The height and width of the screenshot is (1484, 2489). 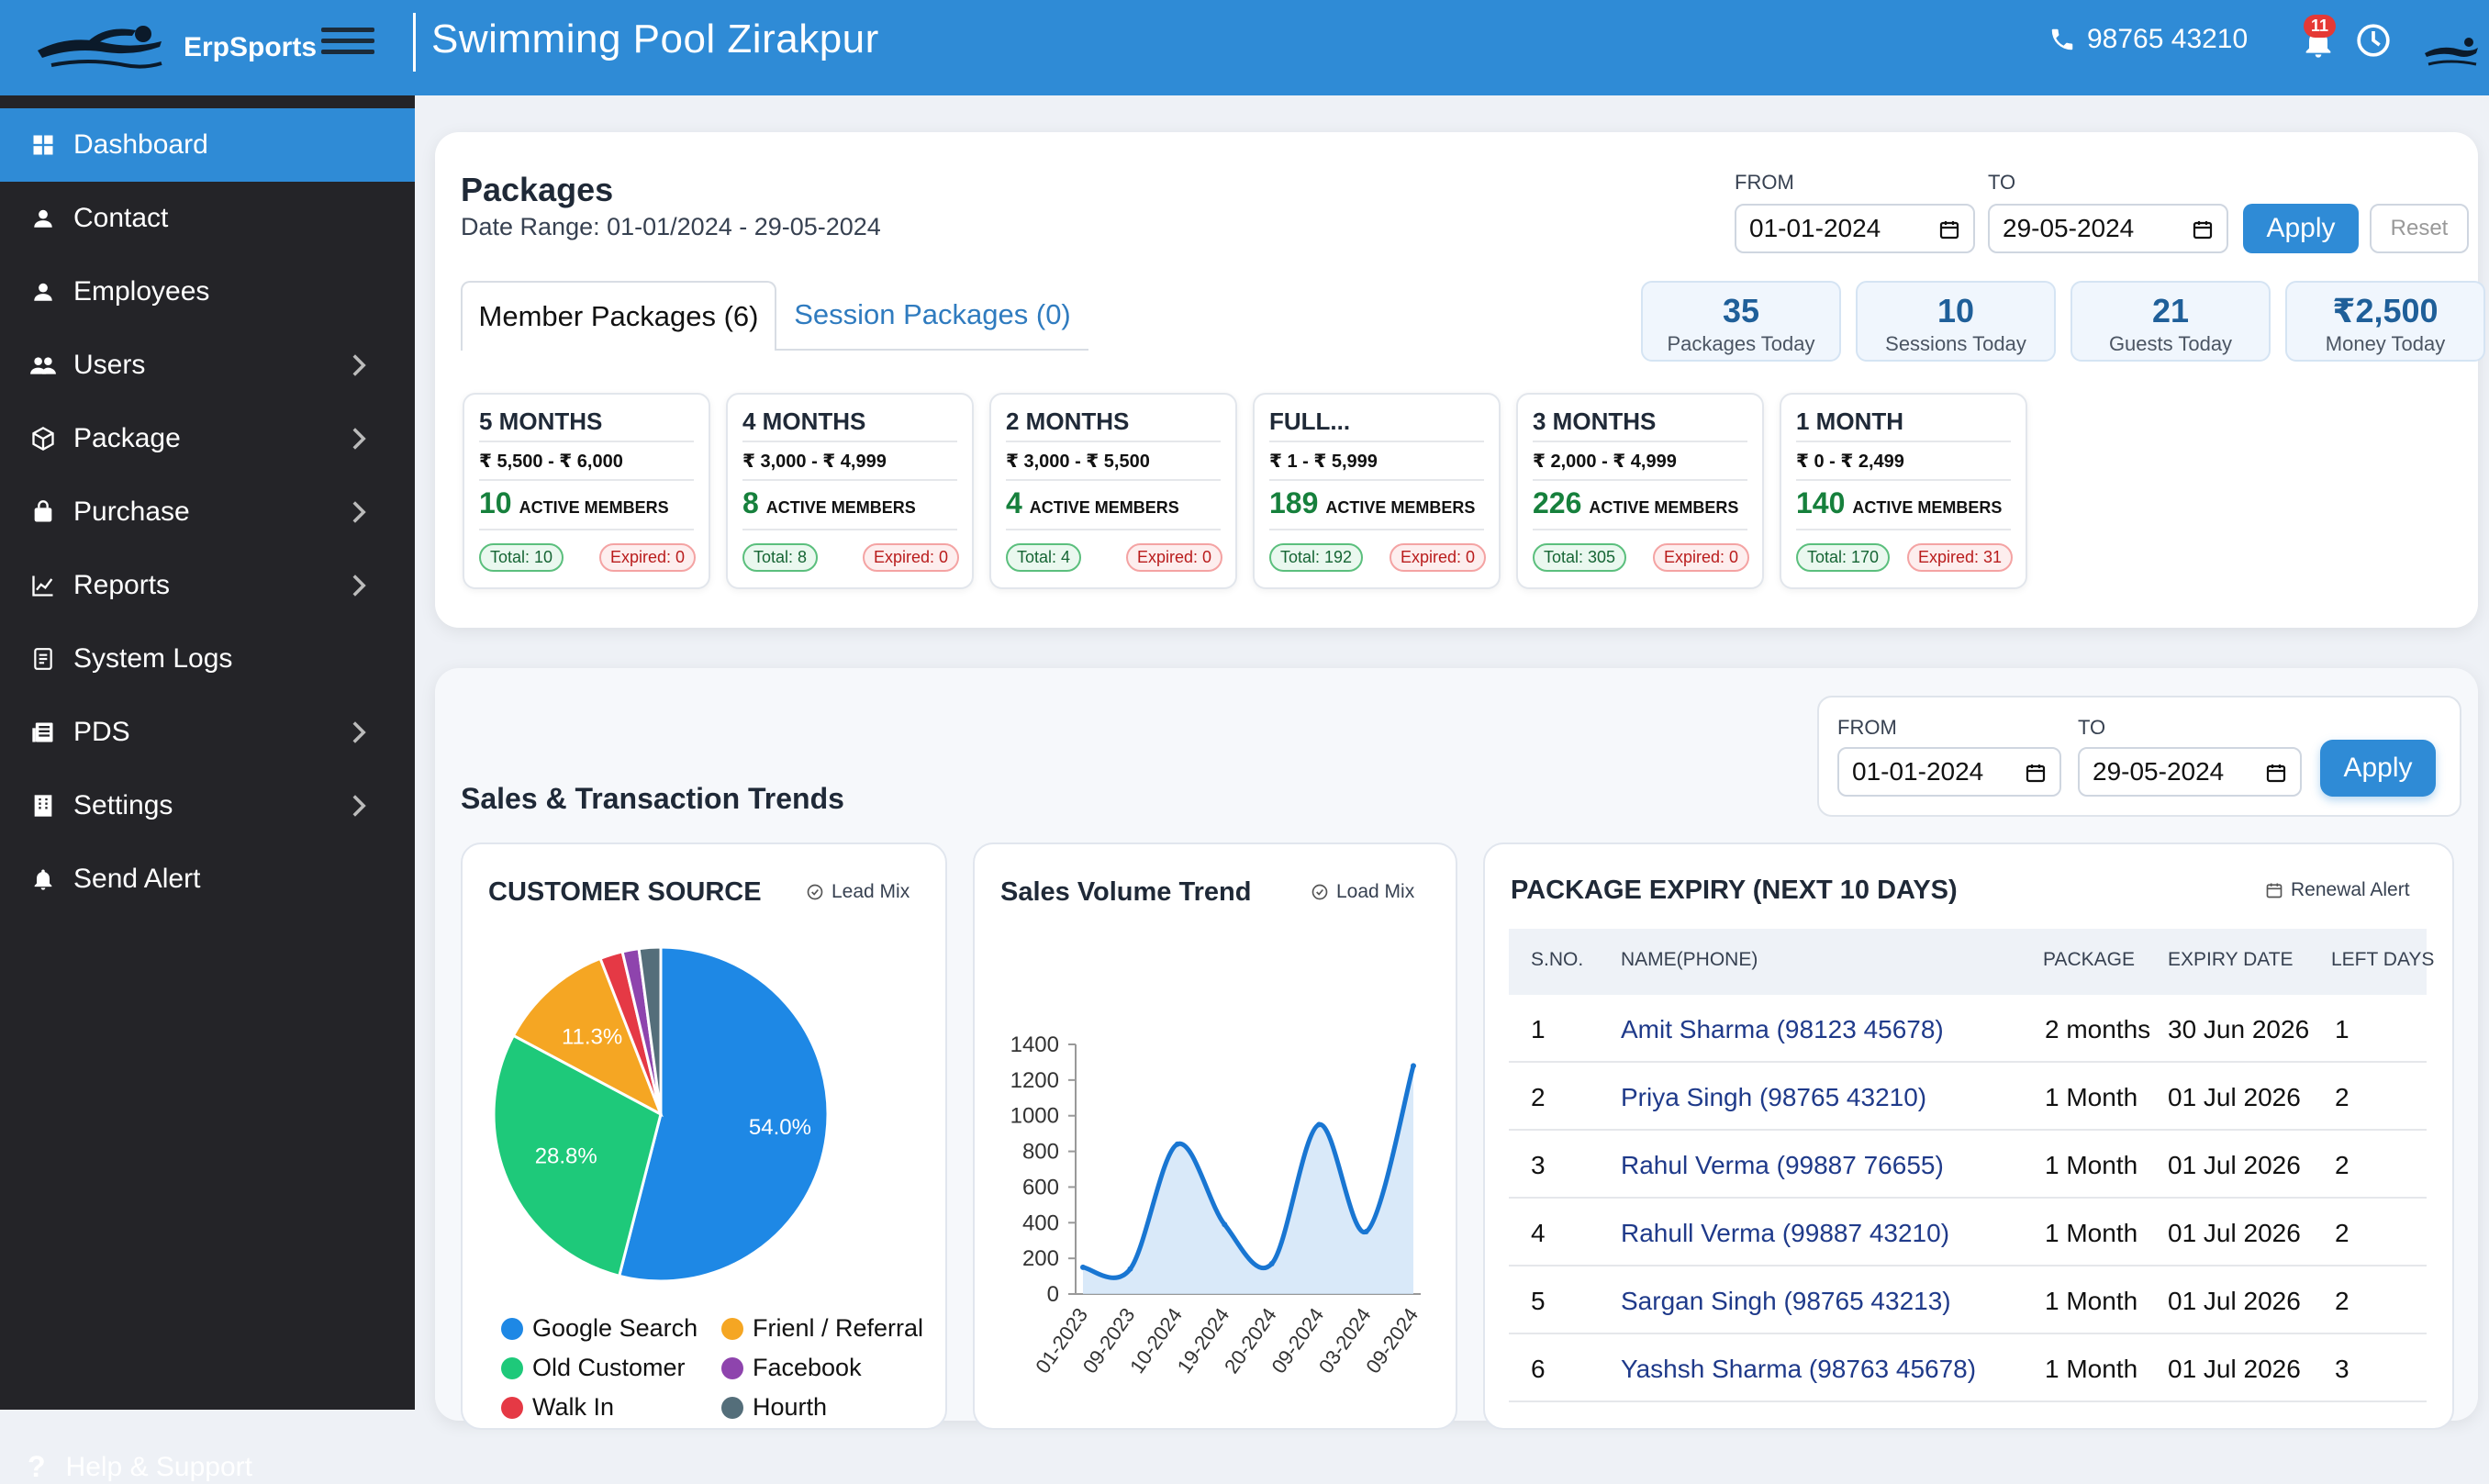 I want to click on user-avatar-icon, so click(x=2451, y=50).